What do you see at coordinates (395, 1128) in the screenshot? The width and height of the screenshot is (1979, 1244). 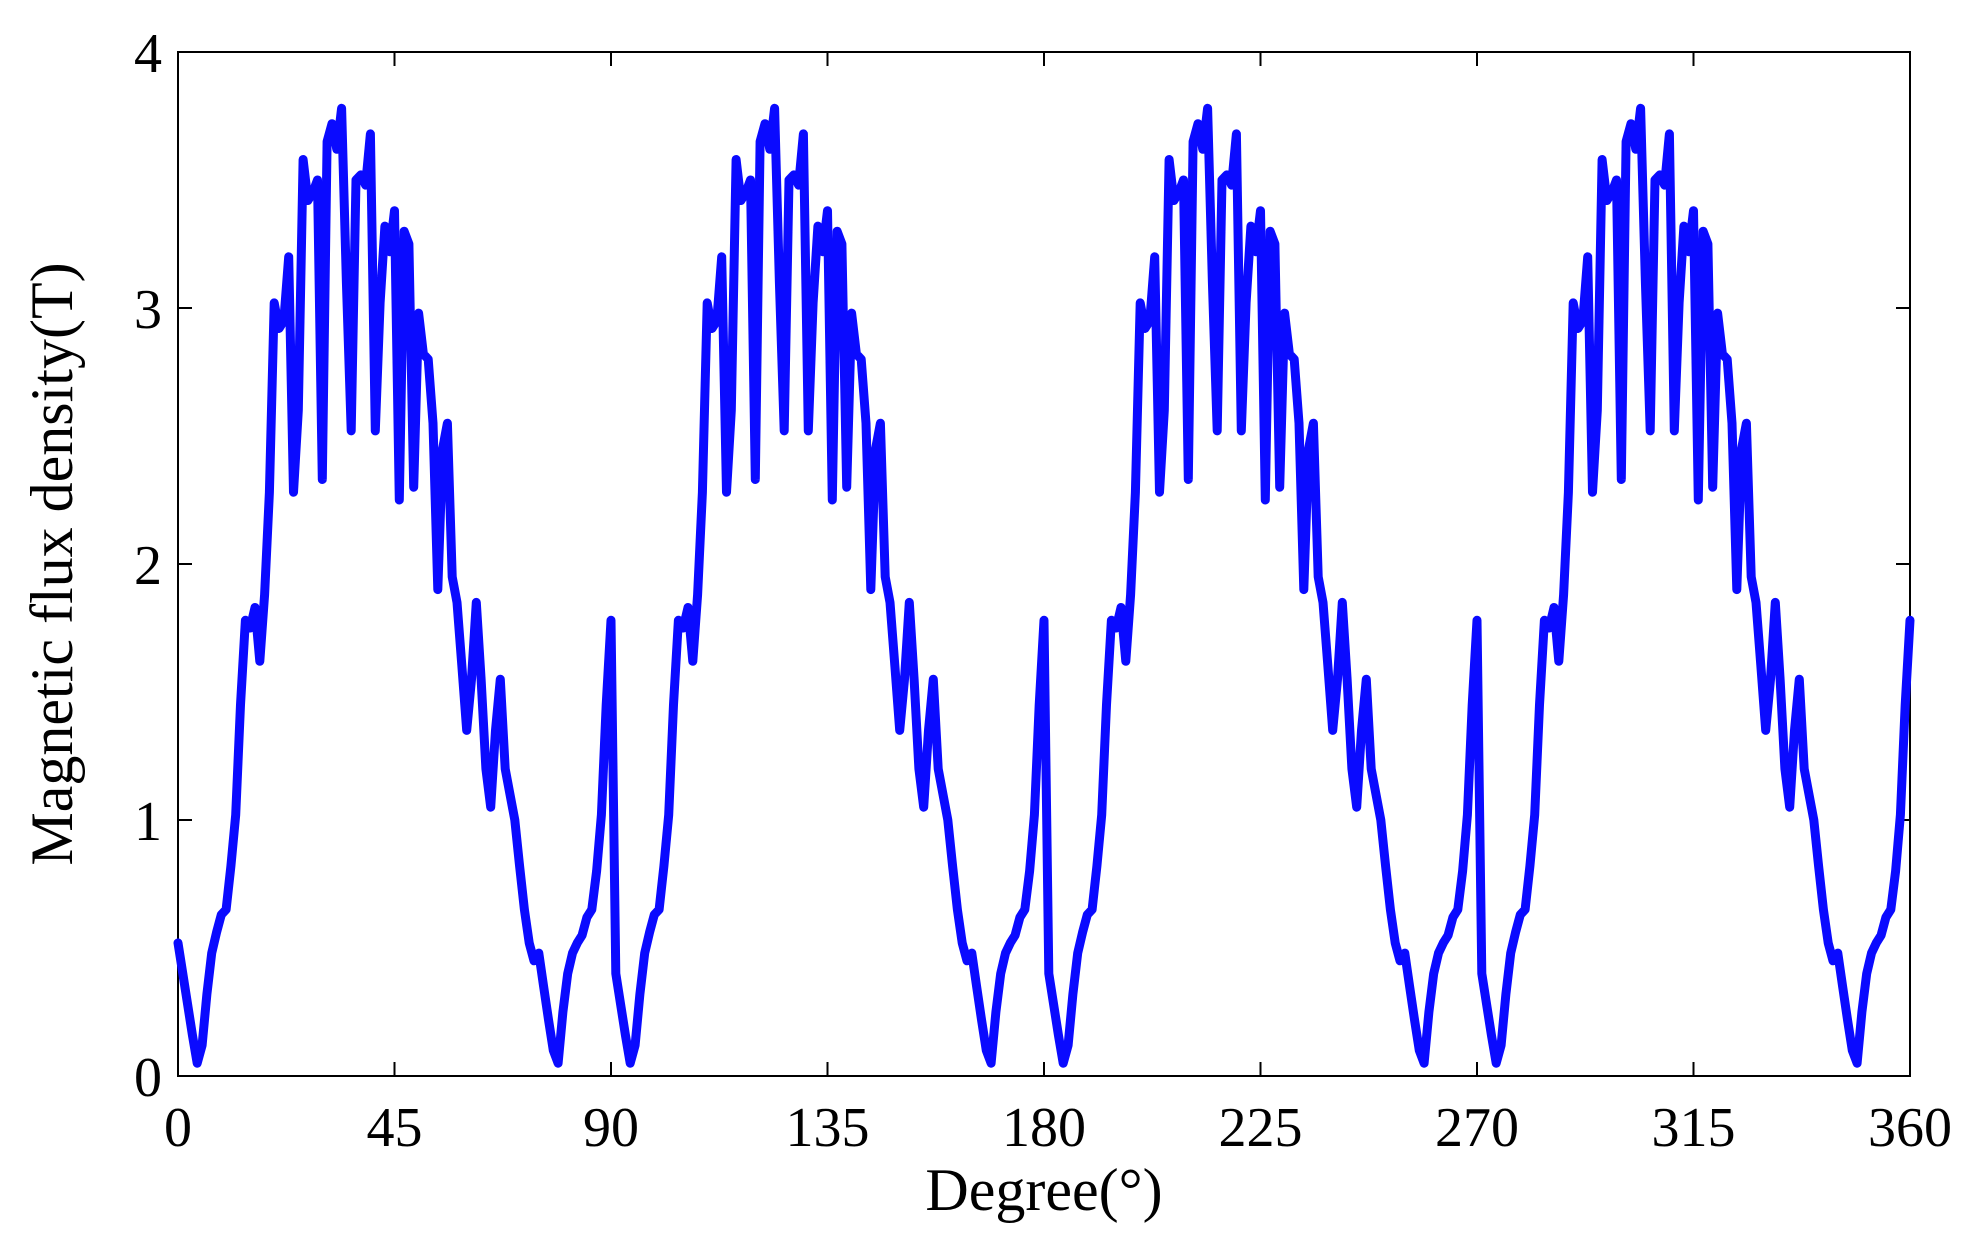 I see `x-tick-label: 45` at bounding box center [395, 1128].